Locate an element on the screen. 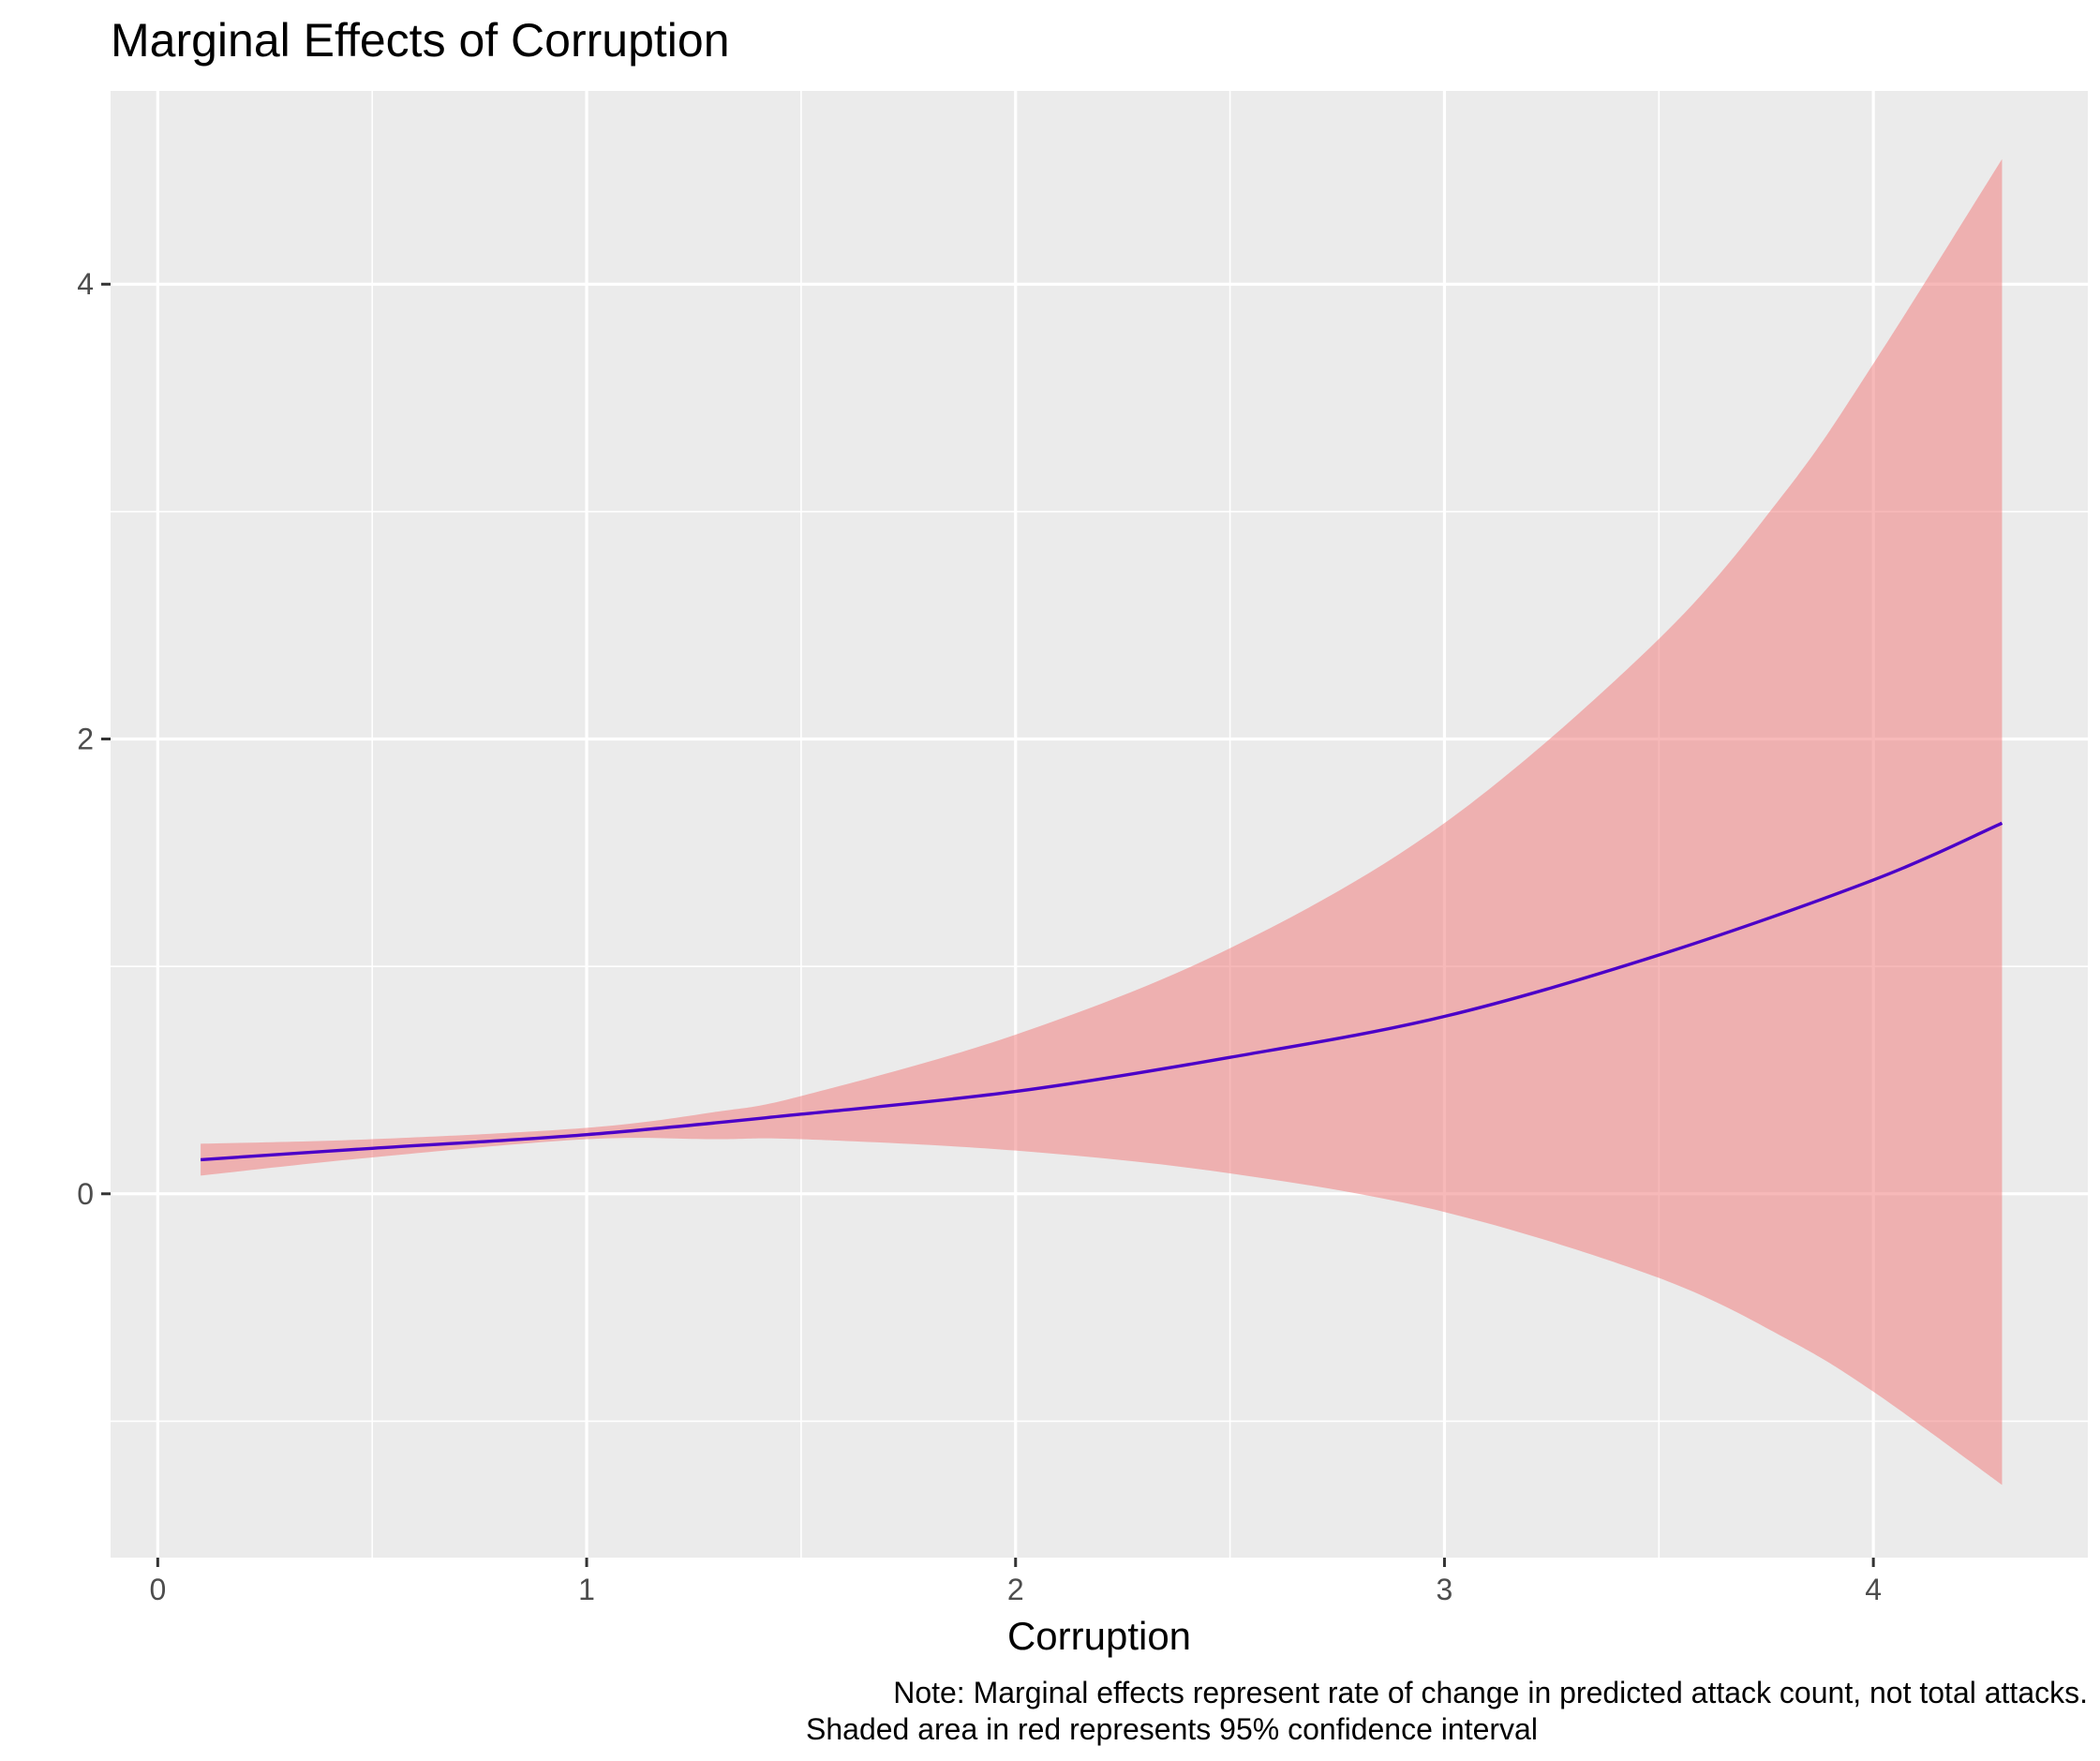 The width and height of the screenshot is (2100, 1761). chart-title: Marginal Effects of Corruption is located at coordinates (420, 40).